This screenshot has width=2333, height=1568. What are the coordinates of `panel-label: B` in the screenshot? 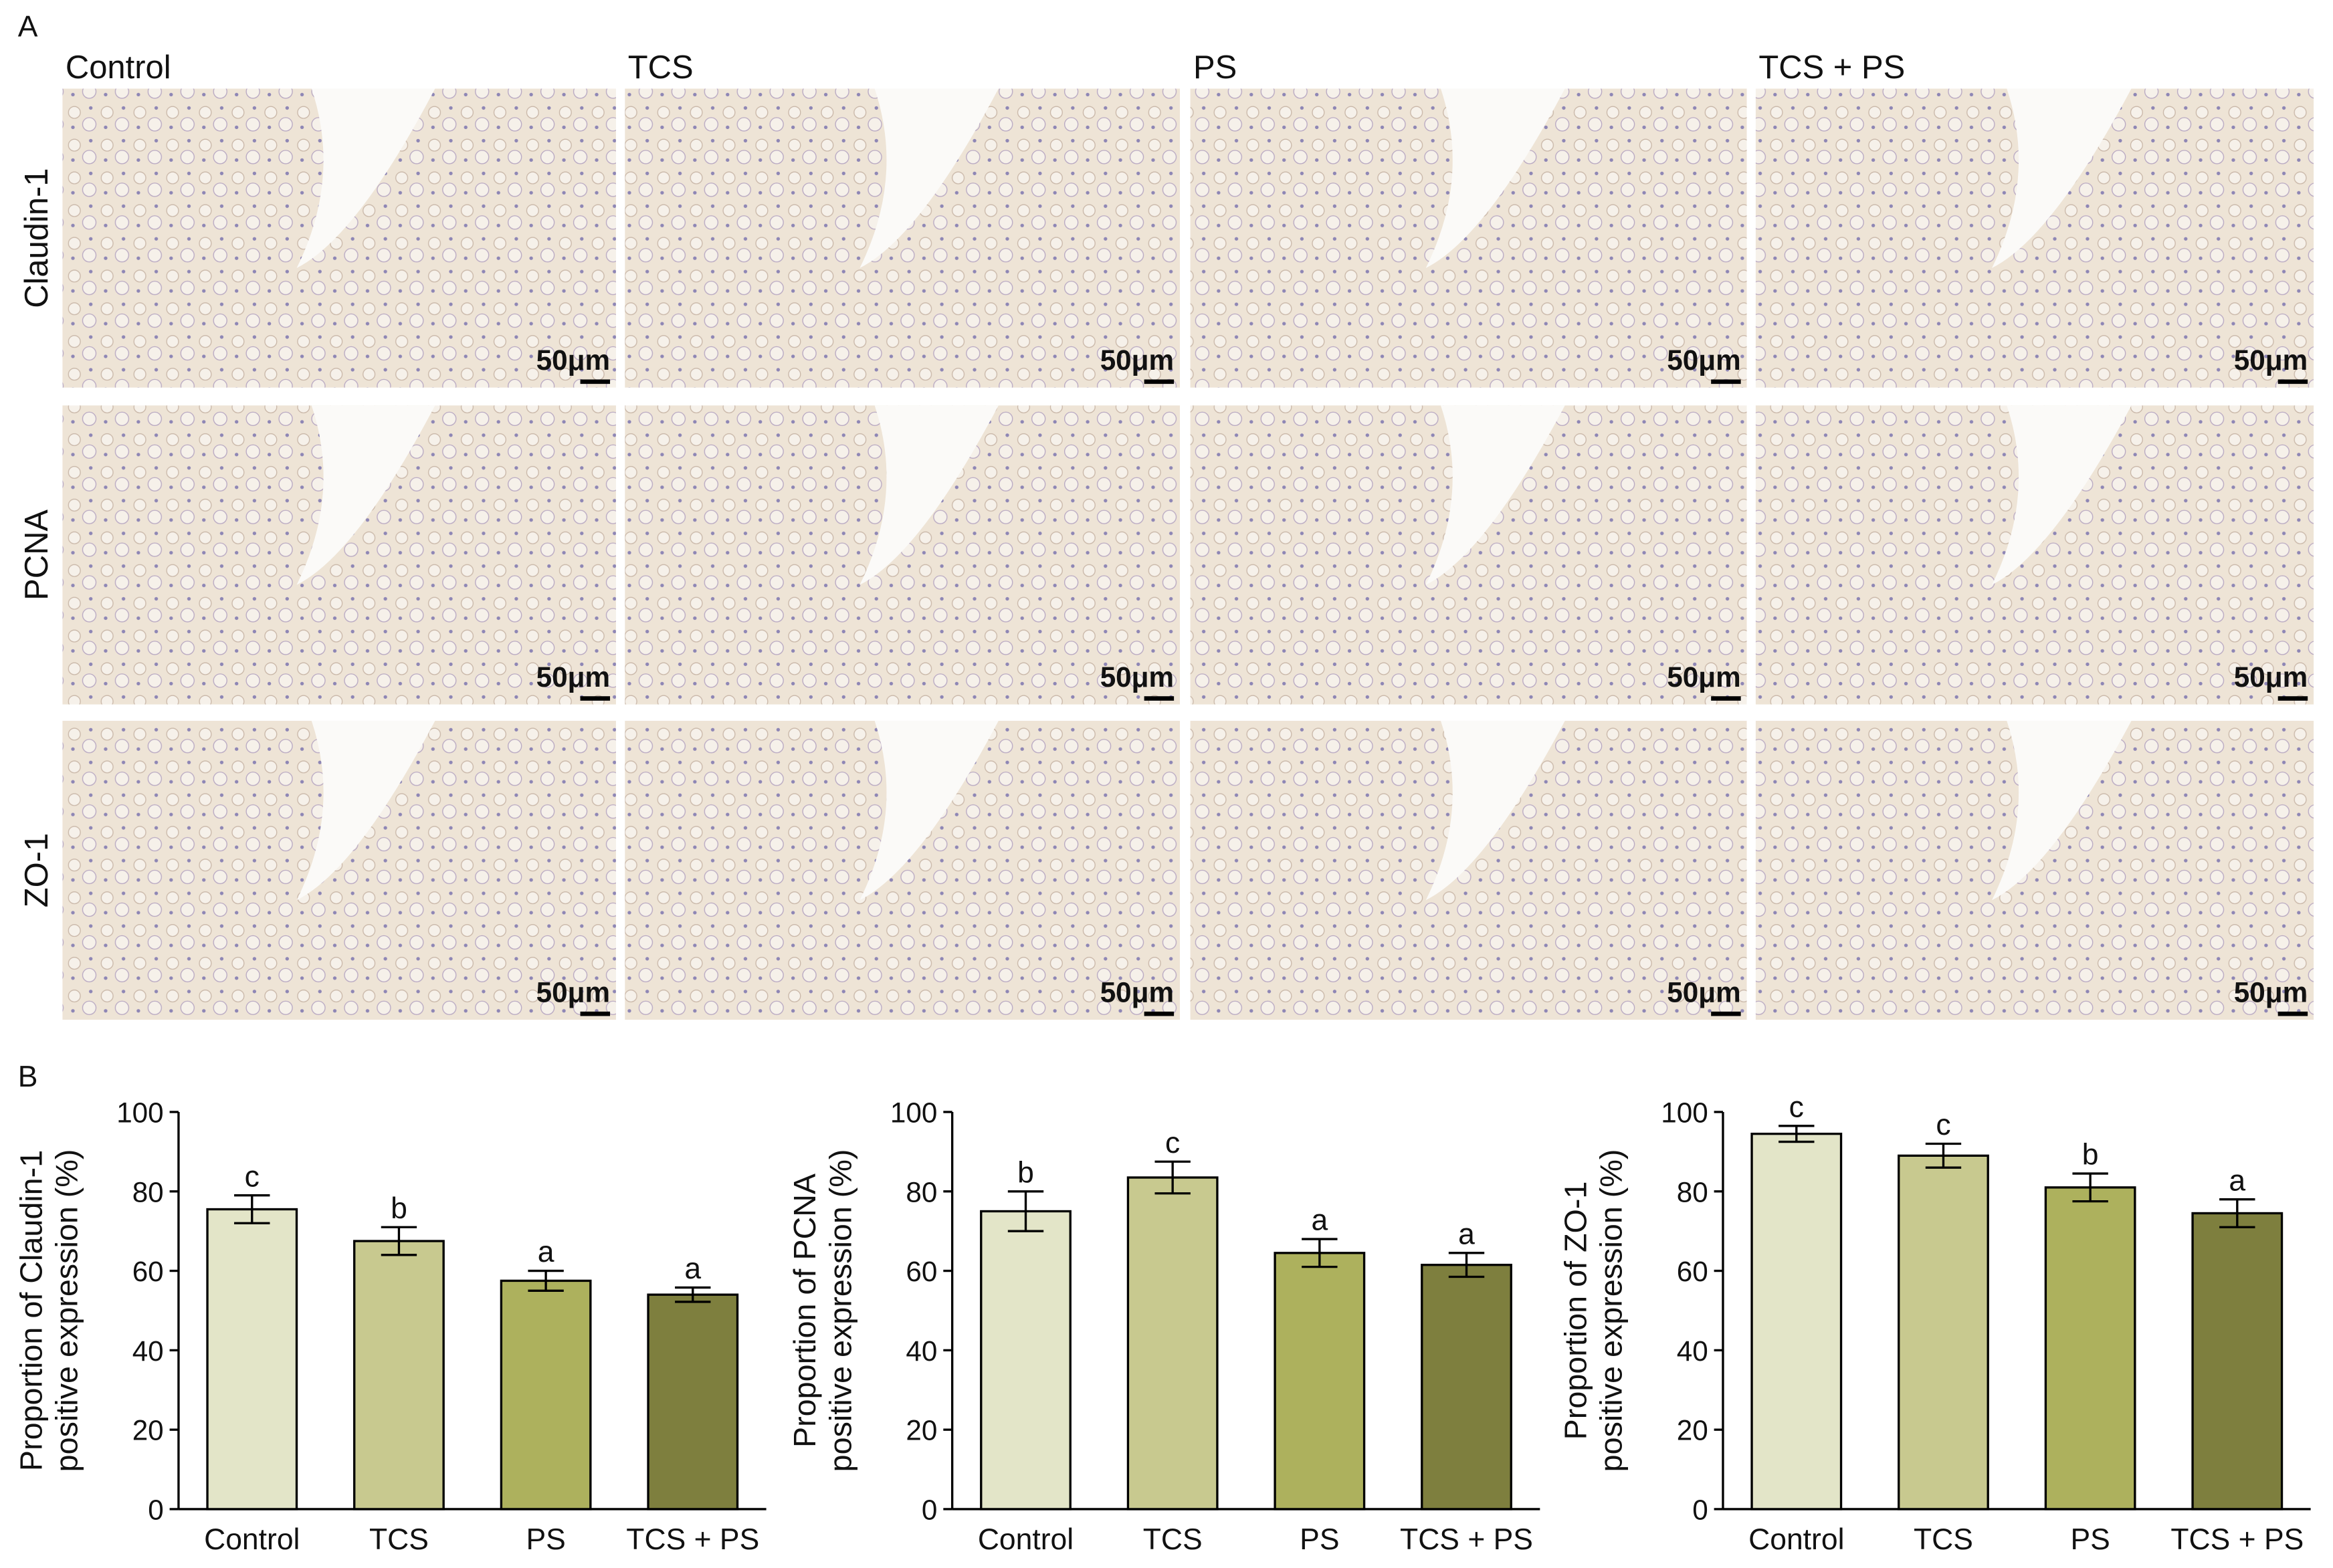 It's located at (28, 1076).